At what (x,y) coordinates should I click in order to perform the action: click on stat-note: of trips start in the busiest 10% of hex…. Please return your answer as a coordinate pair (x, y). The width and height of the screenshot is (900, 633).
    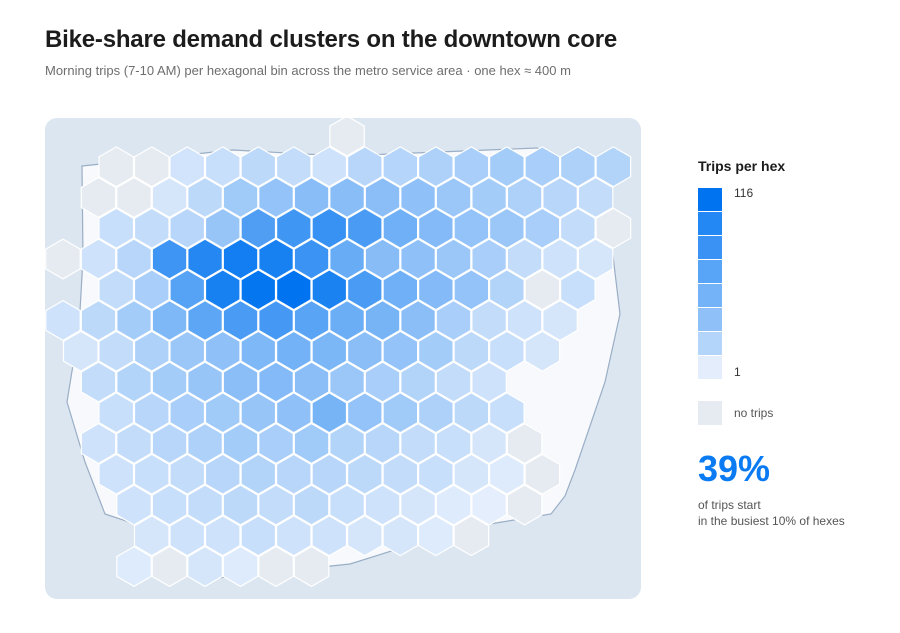
    Looking at the image, I should click on (771, 513).